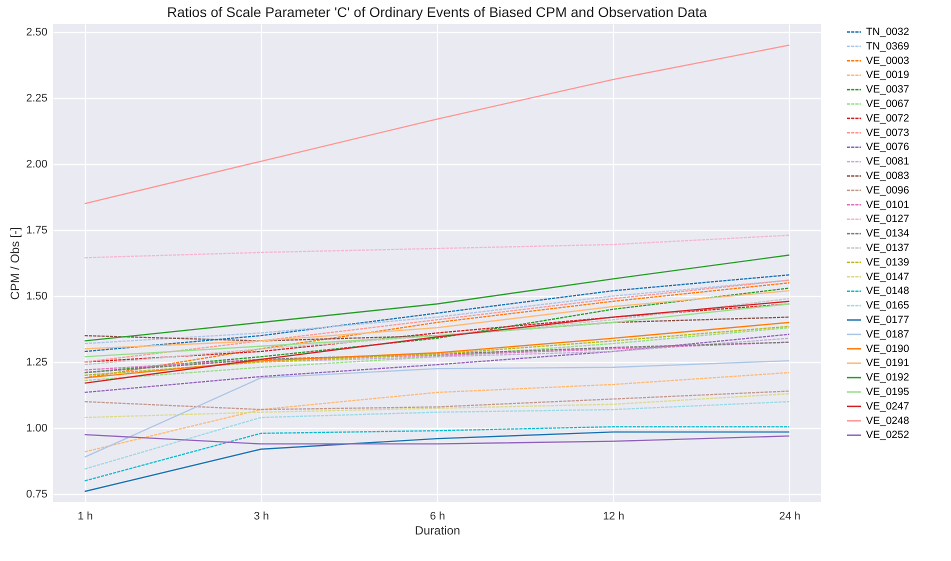  Describe the element at coordinates (37, 32) in the screenshot. I see `y-tick-label: 2.50` at that location.